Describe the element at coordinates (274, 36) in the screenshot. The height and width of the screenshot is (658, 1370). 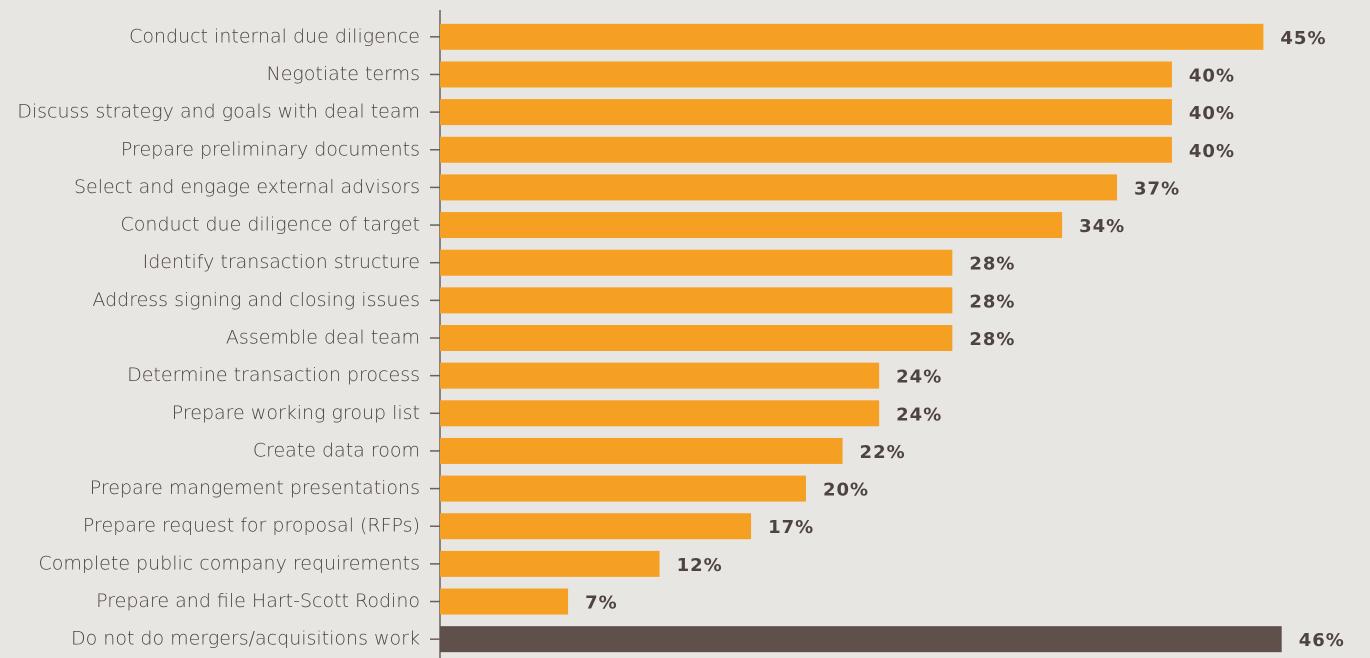
I see `category-label: Conduct internal due diligence` at that location.